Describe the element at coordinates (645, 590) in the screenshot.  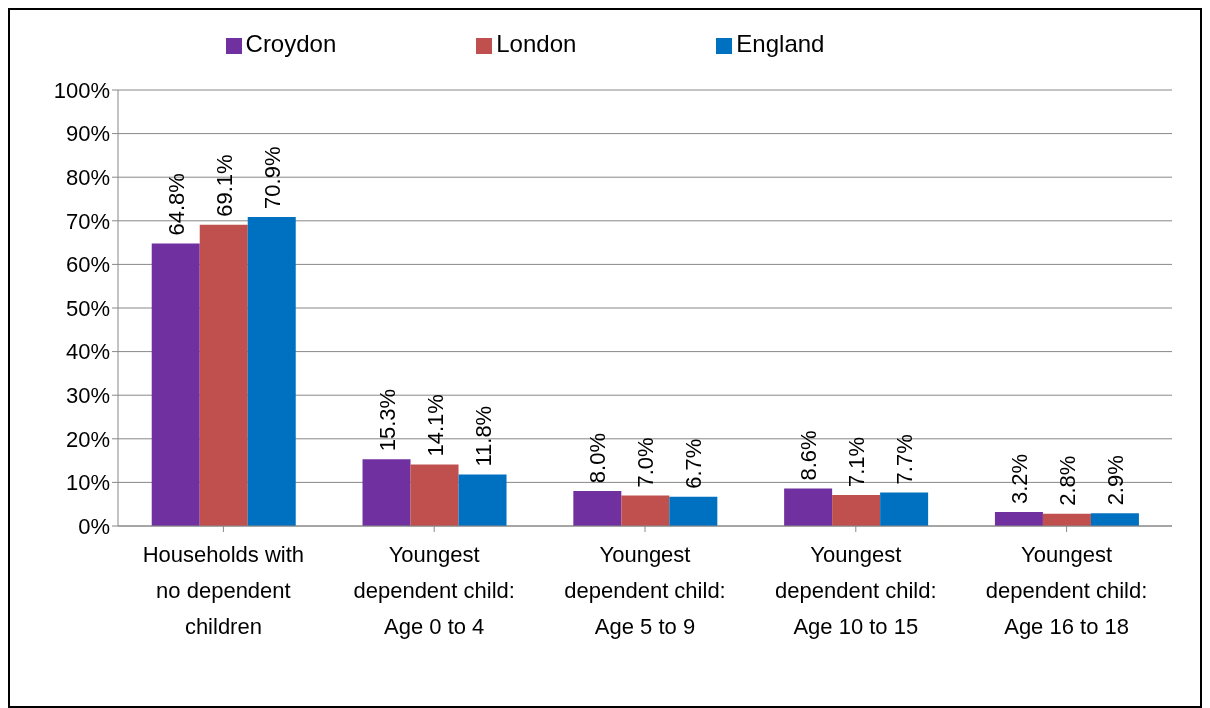
I see `x-tick-label: Youngest dependent child: Age 5 to 9` at that location.